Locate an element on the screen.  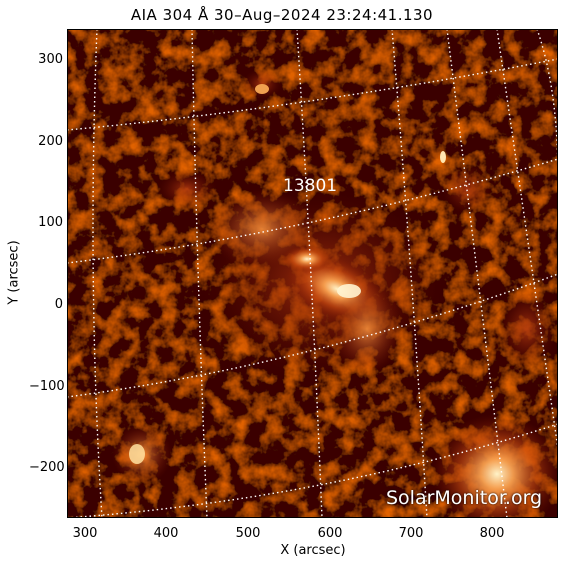
x-tick-label: 800 is located at coordinates (492, 533).